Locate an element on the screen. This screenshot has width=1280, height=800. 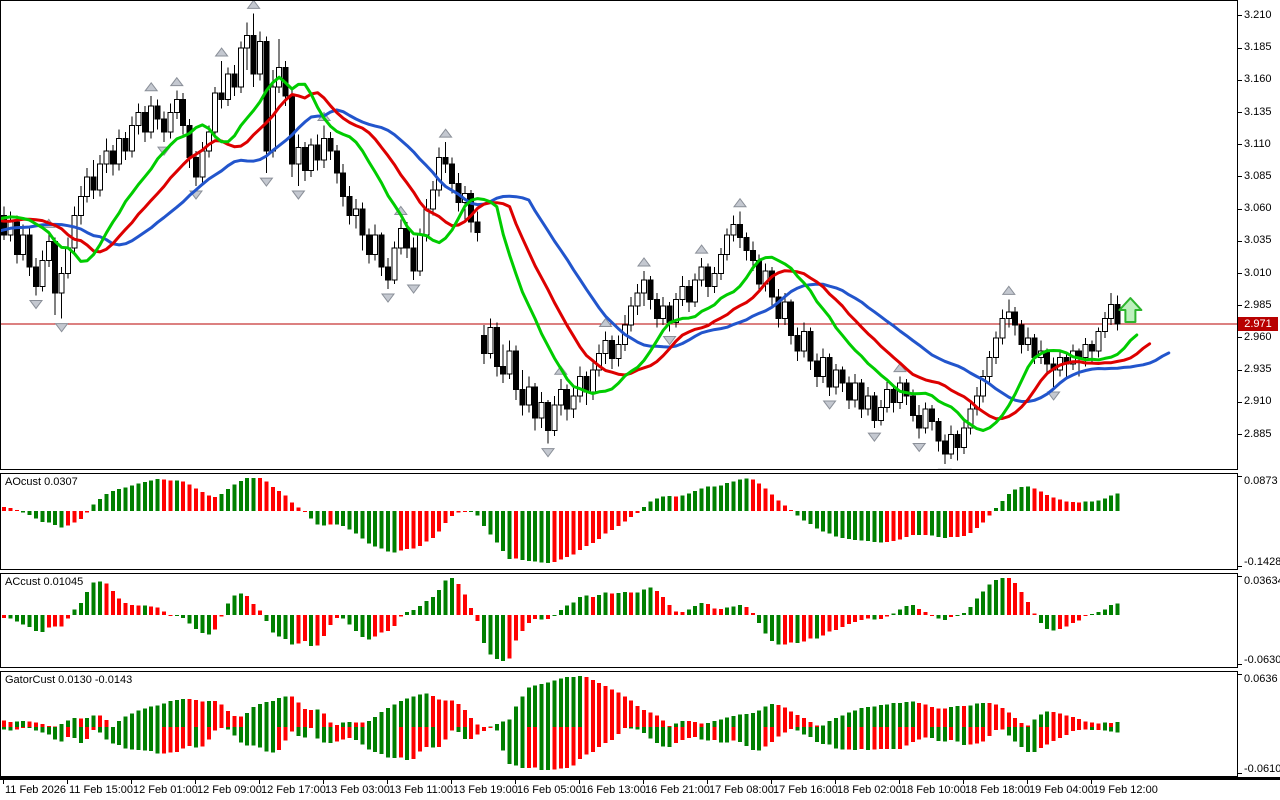
gator-histogram-plot is located at coordinates (561, 723).